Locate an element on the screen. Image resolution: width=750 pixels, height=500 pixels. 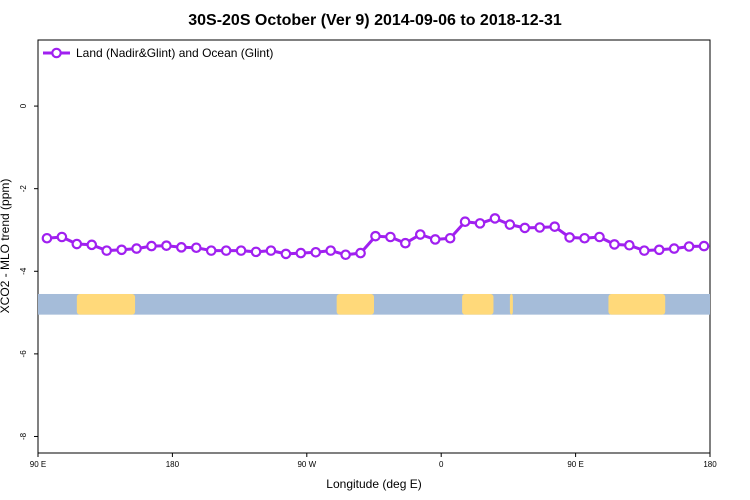
x-tick-label: 0 is located at coordinates (441, 464).